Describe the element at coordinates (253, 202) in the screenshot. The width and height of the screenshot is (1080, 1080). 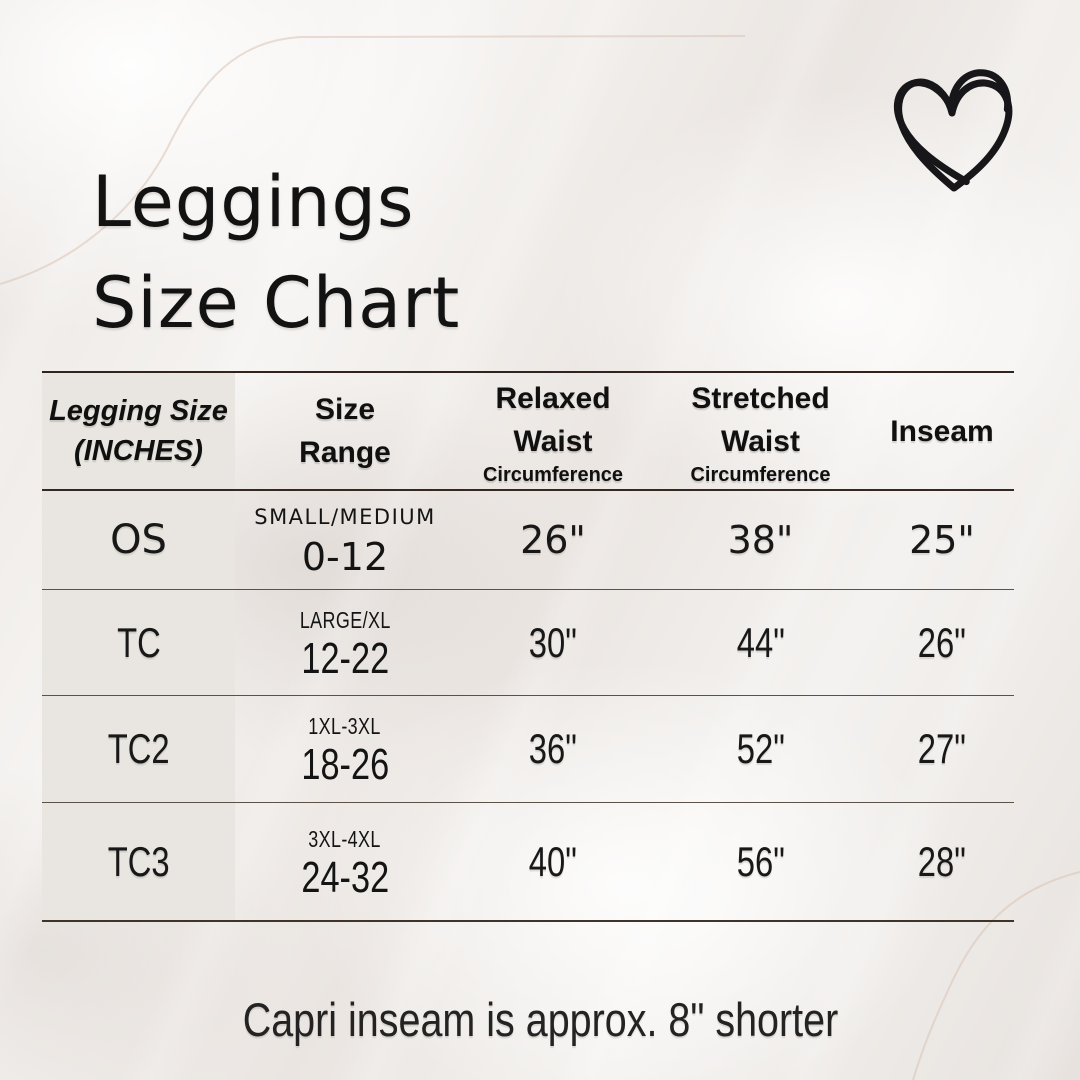
I see `title-line-1: Leggings` at that location.